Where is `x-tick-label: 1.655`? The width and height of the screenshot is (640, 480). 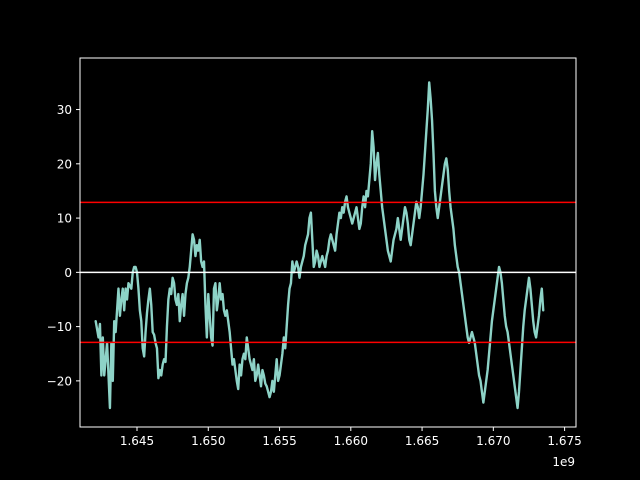
x-tick-label: 1.655 is located at coordinates (279, 441).